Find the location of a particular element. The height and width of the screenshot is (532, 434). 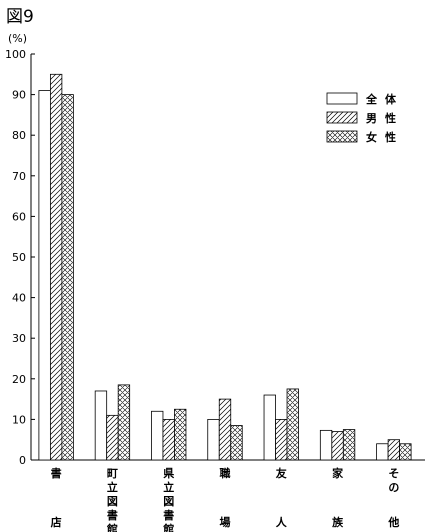

y-tick-label: 30 is located at coordinates (19, 338).